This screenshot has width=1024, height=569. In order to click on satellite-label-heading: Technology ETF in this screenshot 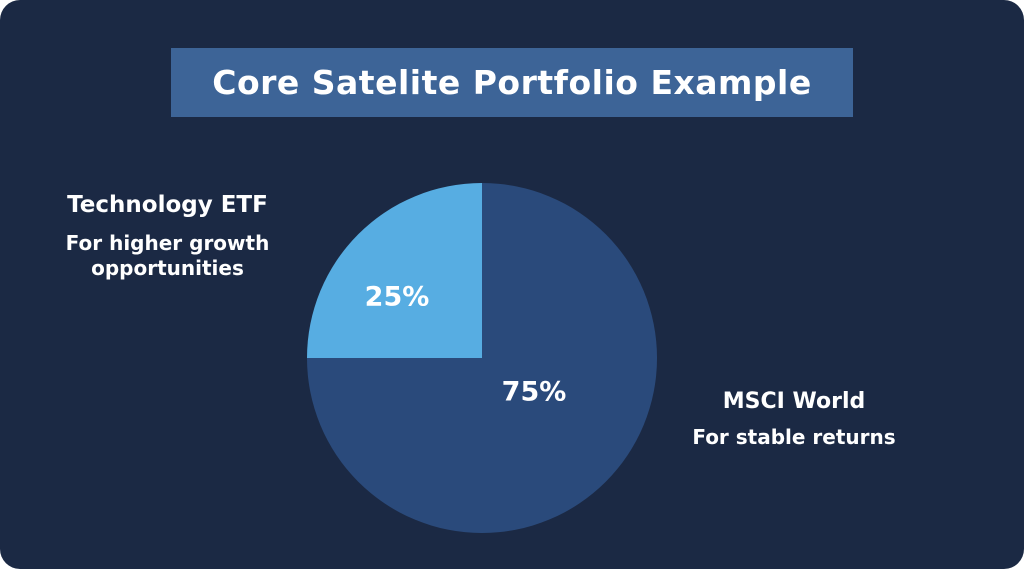, I will do `click(167, 205)`.